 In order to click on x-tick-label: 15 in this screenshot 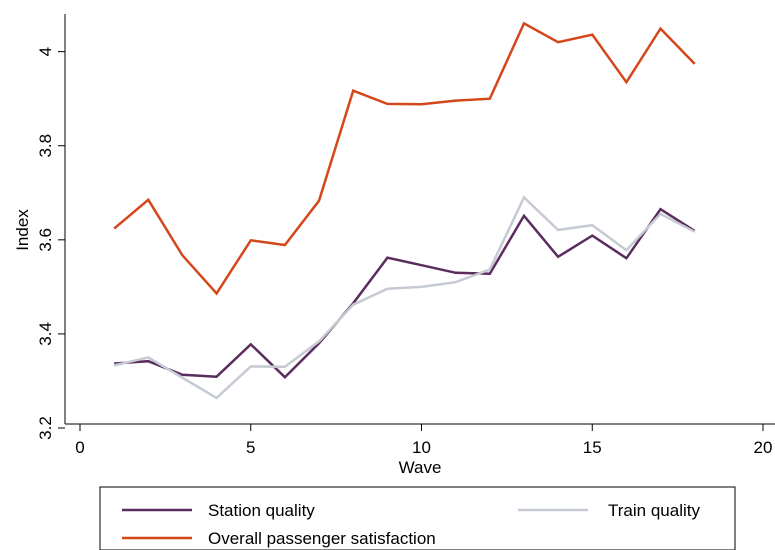, I will do `click(592, 447)`.